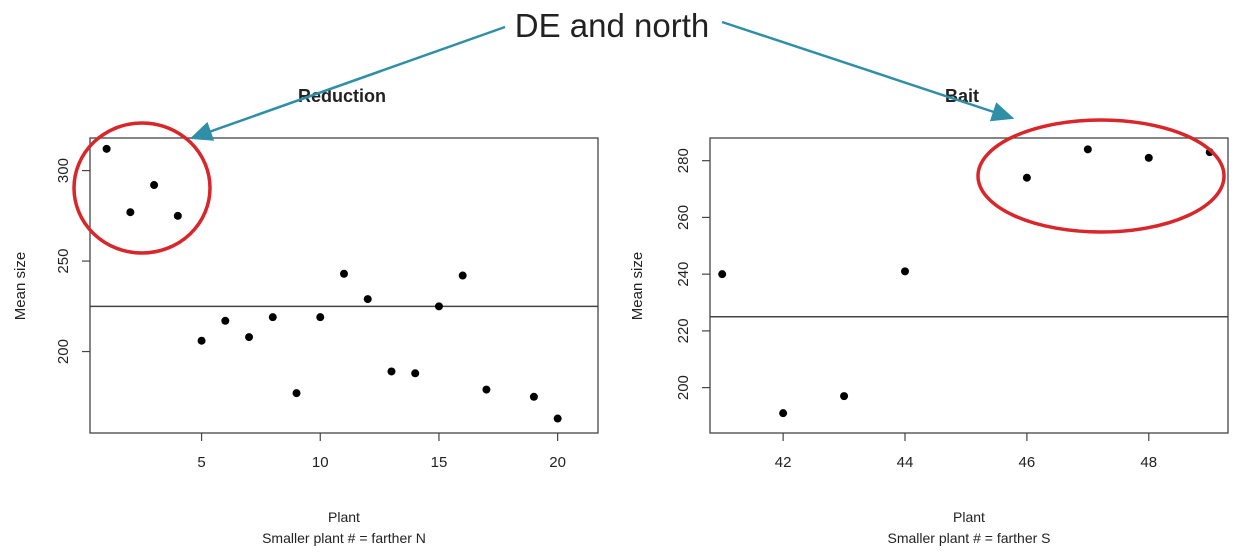 This screenshot has width=1238, height=552. Describe the element at coordinates (1027, 462) in the screenshot. I see `x-tick-label: 46` at that location.